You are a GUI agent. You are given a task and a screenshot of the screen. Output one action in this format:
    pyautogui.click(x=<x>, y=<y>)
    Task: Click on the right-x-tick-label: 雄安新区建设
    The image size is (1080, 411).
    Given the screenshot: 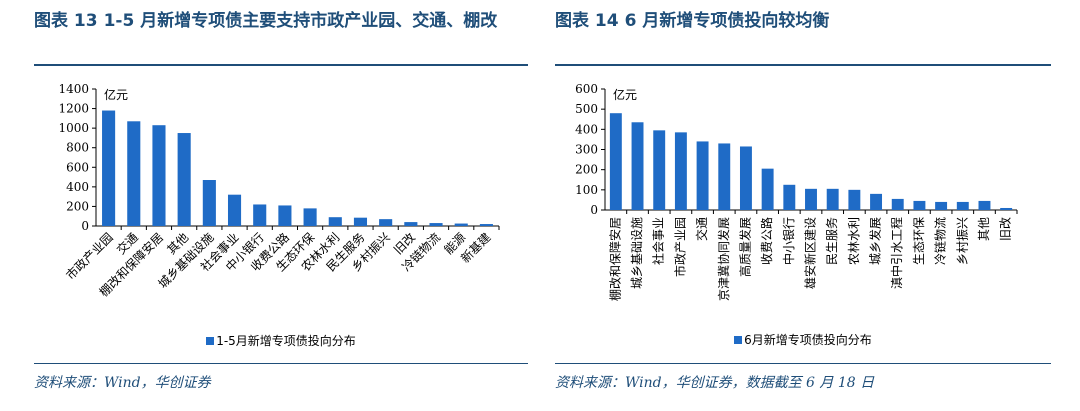 What is the action you would take?
    pyautogui.click(x=810, y=253)
    